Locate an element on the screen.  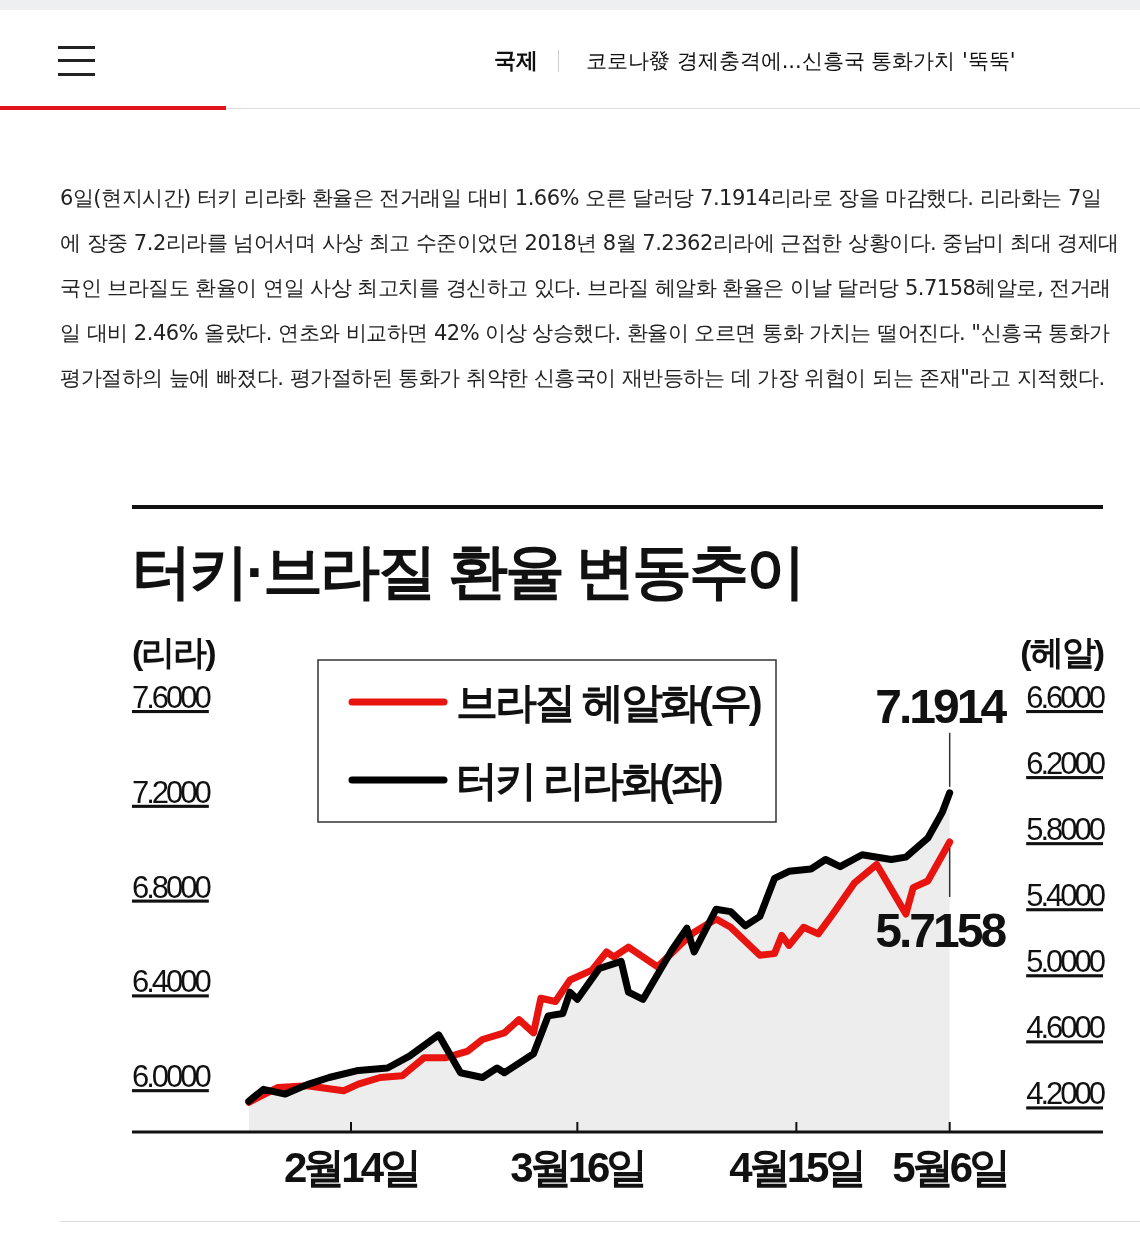
y-axis-title: (리라) is located at coordinates (174, 652).